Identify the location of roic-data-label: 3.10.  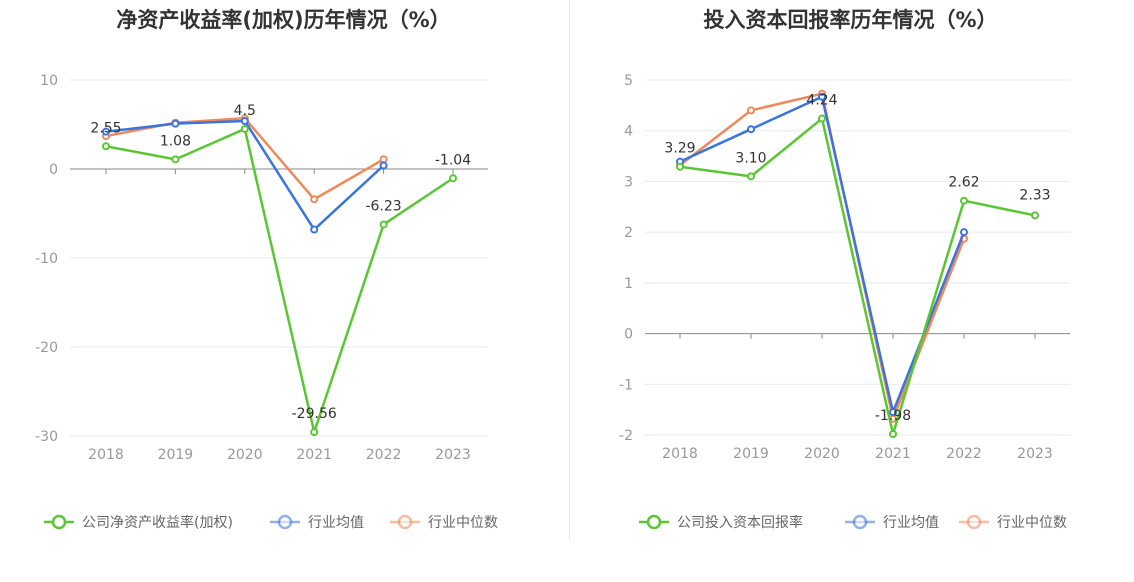
(750, 158).